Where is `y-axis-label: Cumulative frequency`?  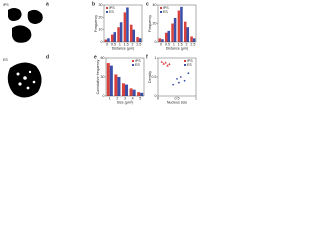
y-axis-label: Cumulative frequency is located at coordinates (98, 76).